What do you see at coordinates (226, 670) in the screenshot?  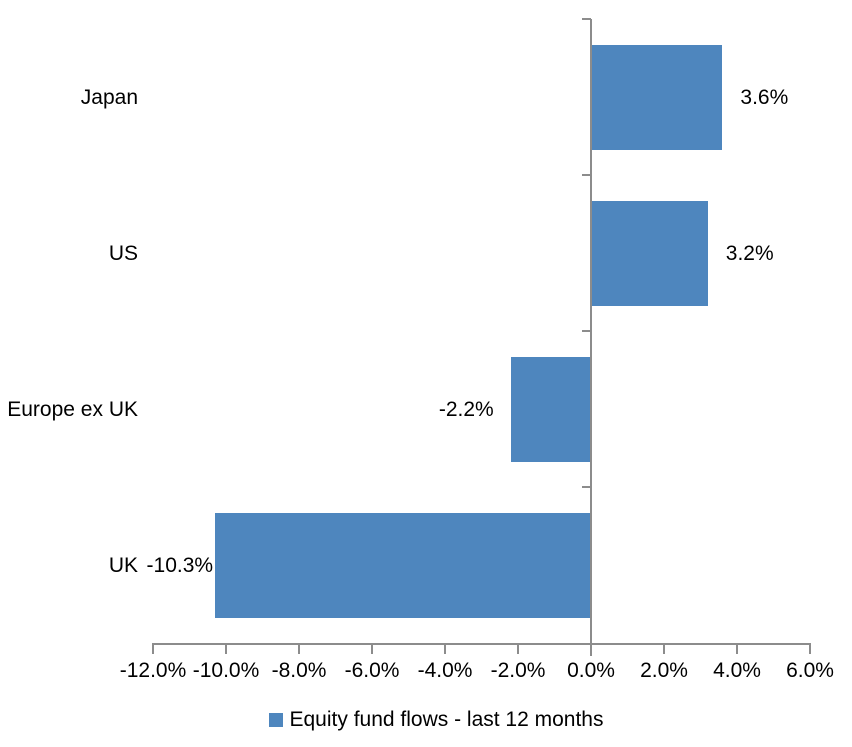 I see `value-axis-tick-label: -10.0%` at bounding box center [226, 670].